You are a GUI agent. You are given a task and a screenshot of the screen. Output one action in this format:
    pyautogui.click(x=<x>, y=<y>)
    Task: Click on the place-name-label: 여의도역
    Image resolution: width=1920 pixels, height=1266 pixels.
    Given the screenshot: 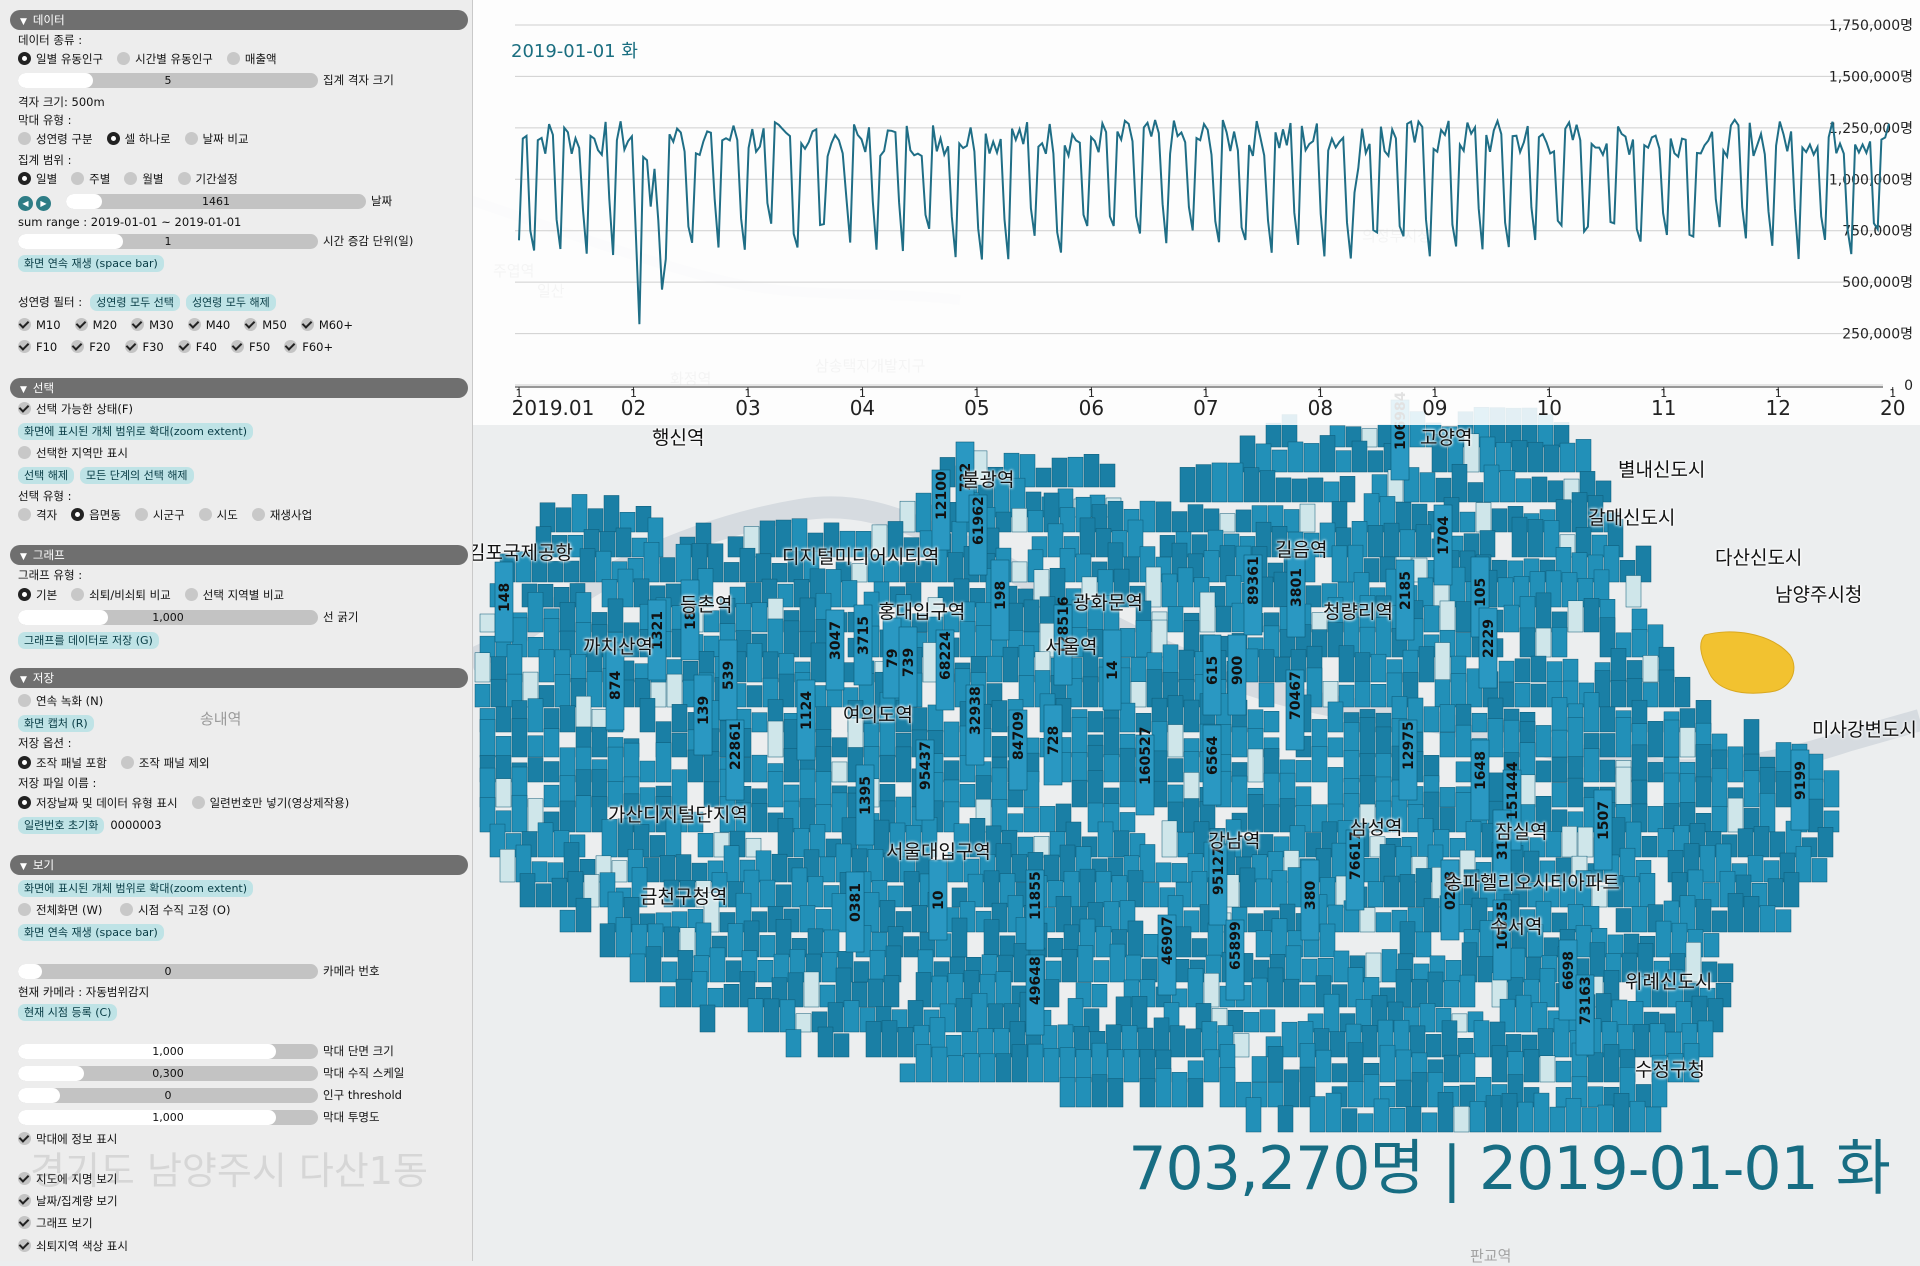 What is the action you would take?
    pyautogui.click(x=878, y=715)
    